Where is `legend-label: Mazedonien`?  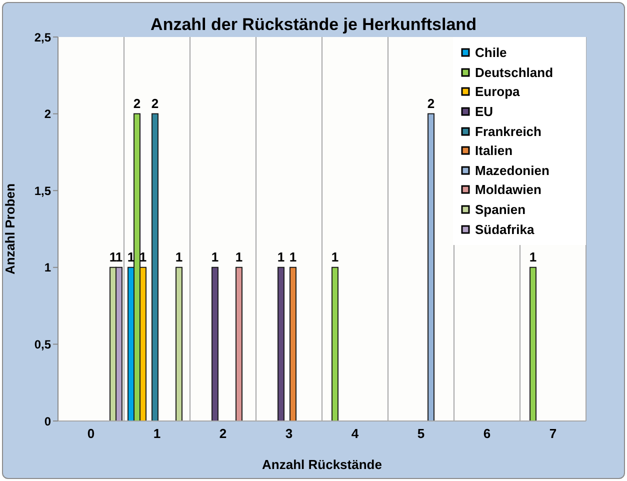
legend-label: Mazedonien is located at coordinates (512, 170).